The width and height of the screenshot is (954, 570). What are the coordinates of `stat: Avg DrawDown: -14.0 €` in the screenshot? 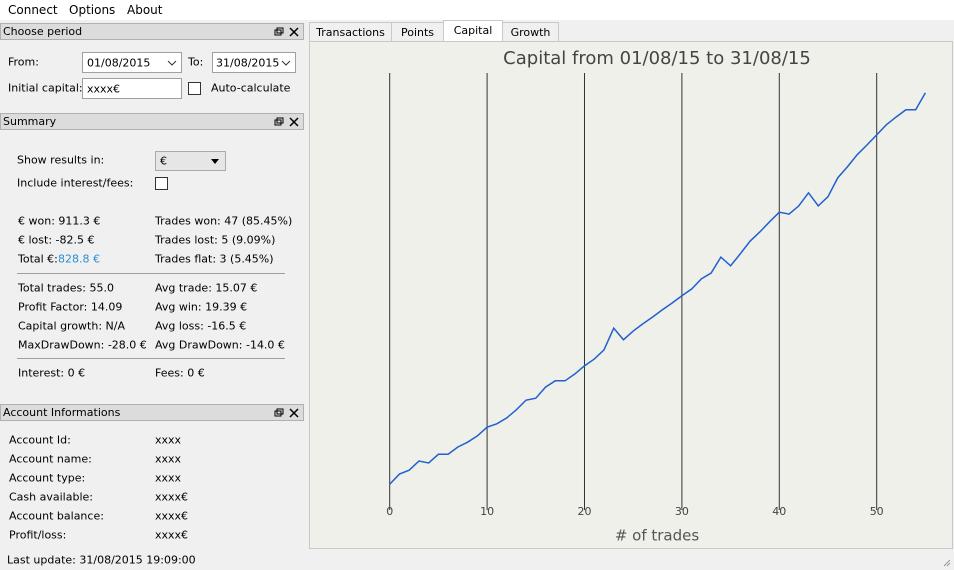 It's located at (220, 345).